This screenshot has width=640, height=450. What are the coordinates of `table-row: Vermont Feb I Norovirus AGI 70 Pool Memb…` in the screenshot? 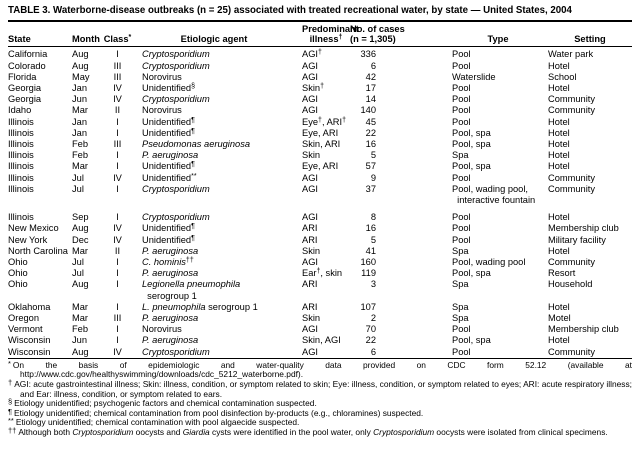 It's located at (320, 329).